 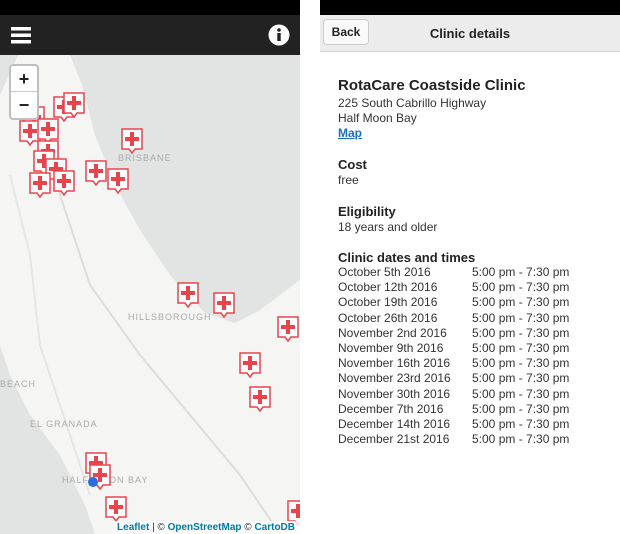 I want to click on cost-label: Cost, so click(x=352, y=164).